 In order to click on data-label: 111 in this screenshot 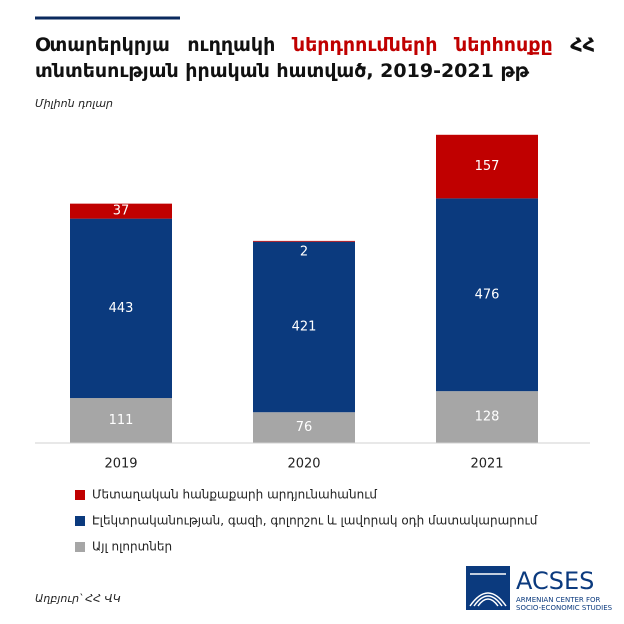, I will do `click(121, 420)`.